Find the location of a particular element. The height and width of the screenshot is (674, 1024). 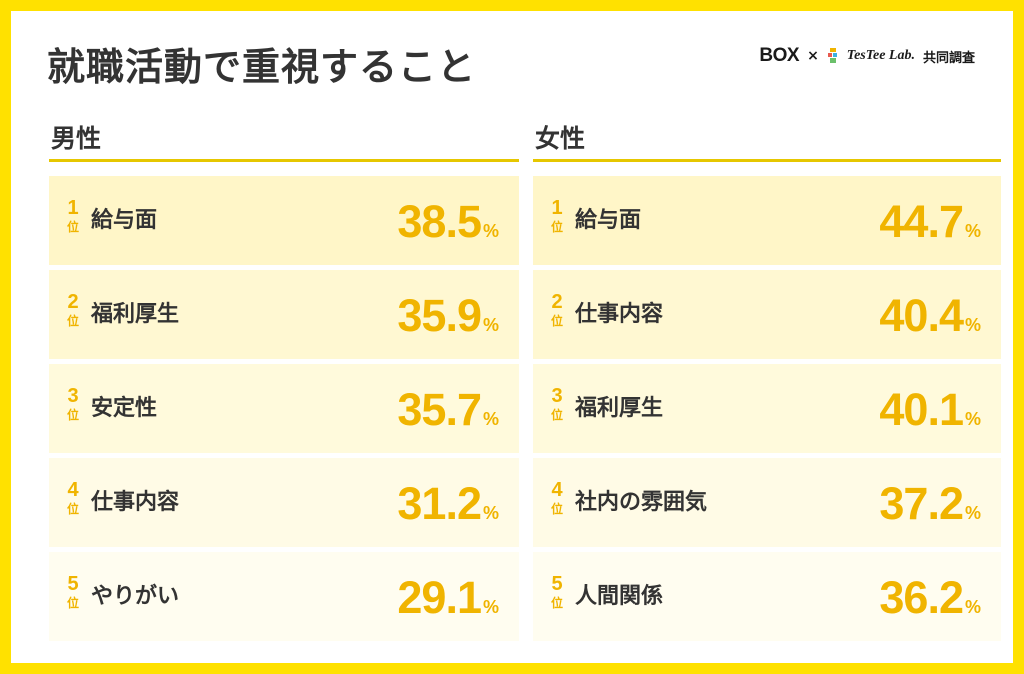

ranking-row: 3 位安定性 35.7% is located at coordinates (284, 408).